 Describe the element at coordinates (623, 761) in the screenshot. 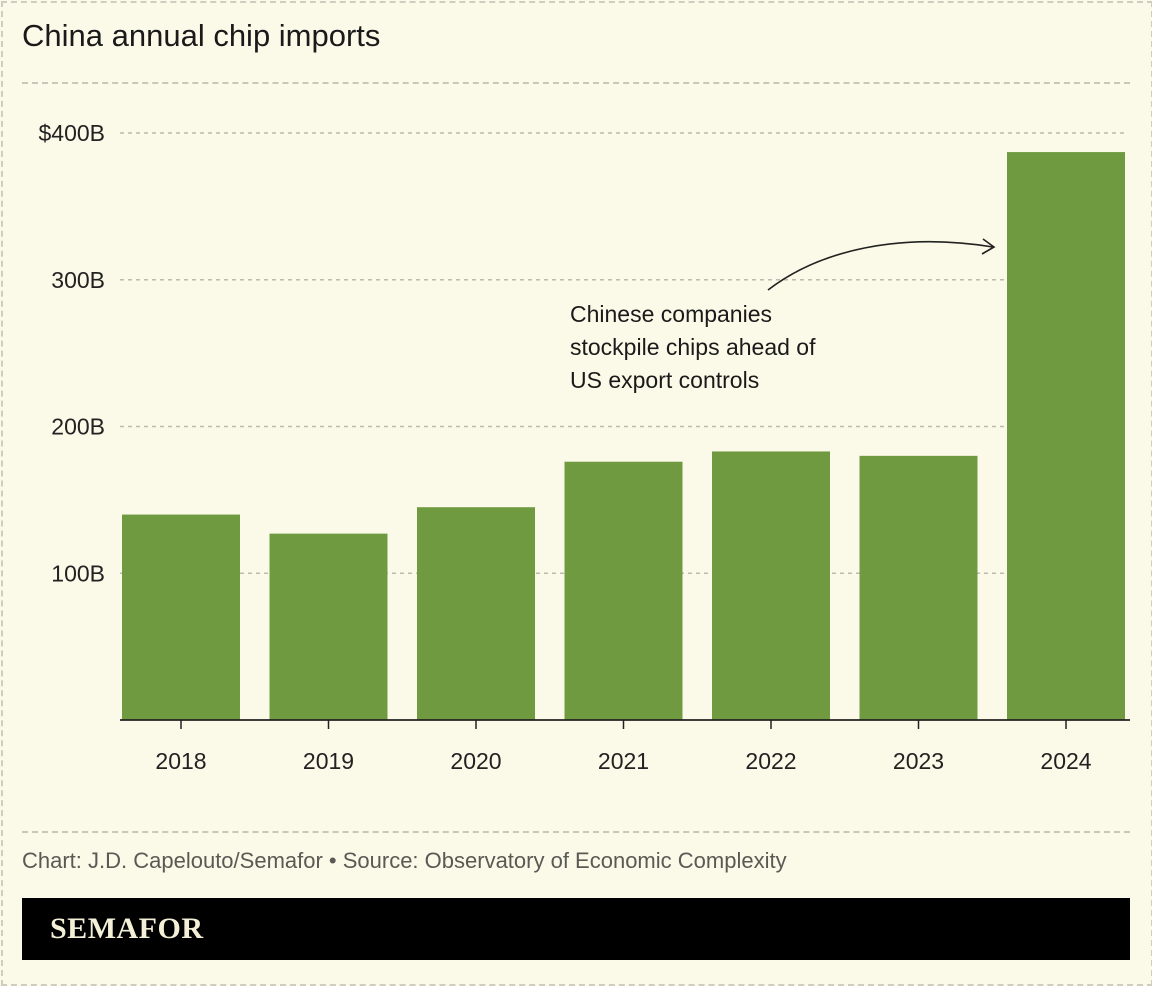

I see `x-tick-label: 2021` at that location.